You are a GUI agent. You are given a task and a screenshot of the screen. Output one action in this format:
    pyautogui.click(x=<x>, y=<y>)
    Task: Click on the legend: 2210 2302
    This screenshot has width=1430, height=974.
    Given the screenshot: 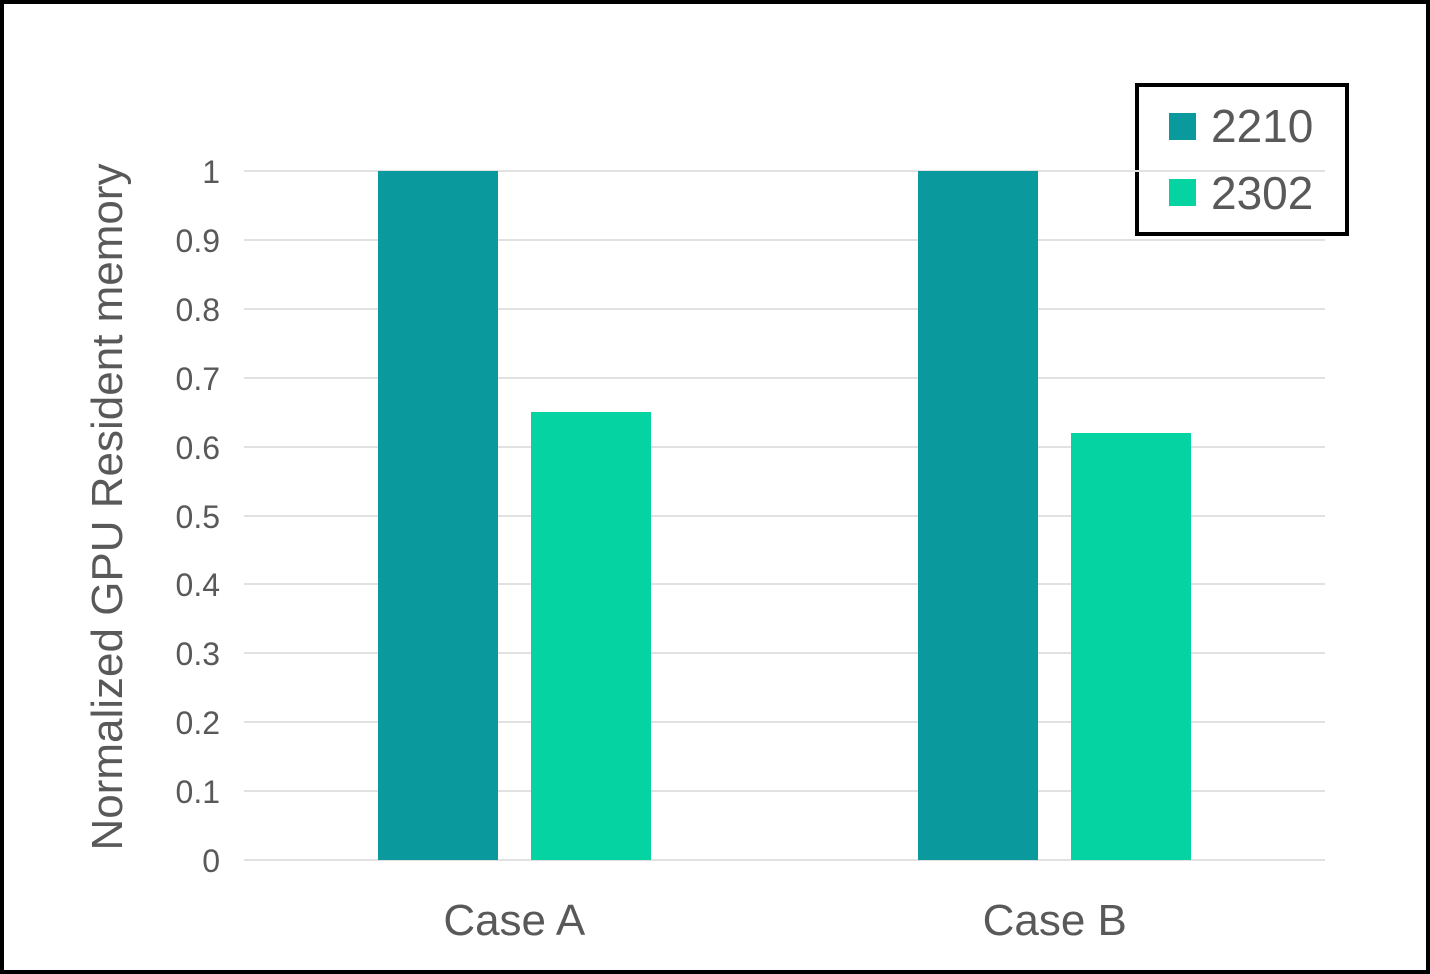 What is the action you would take?
    pyautogui.click(x=1242, y=159)
    